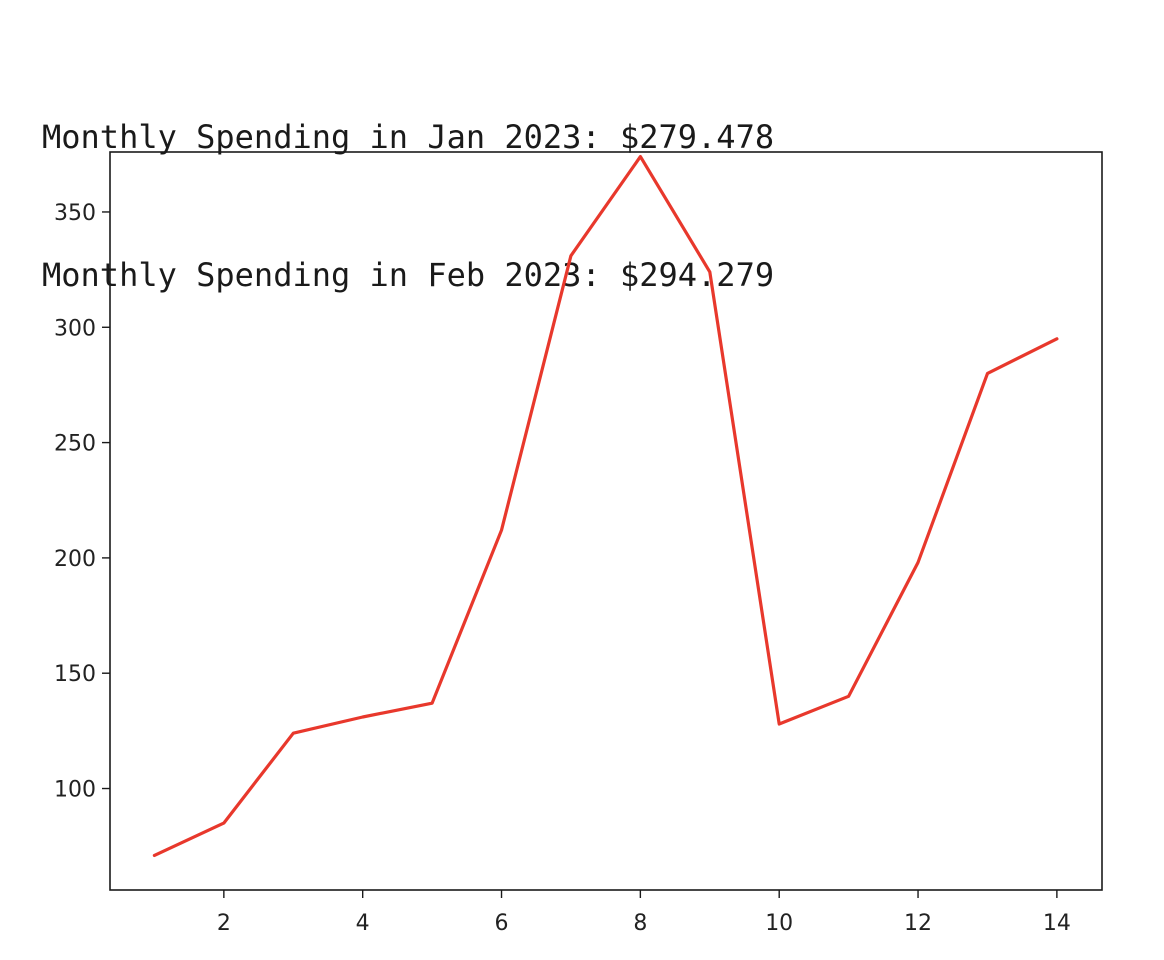  I want to click on y-tick-label: 200, so click(75, 559).